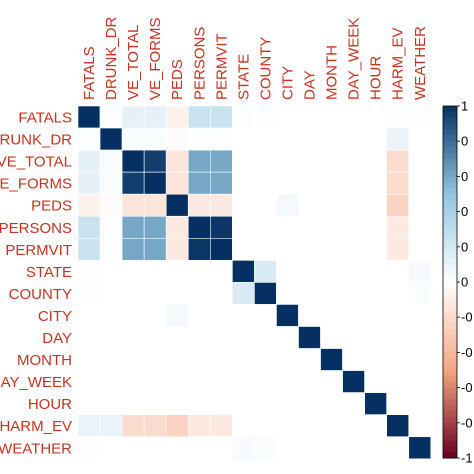 The image size is (474, 474). I want to click on row-label: HOUR, so click(50, 404).